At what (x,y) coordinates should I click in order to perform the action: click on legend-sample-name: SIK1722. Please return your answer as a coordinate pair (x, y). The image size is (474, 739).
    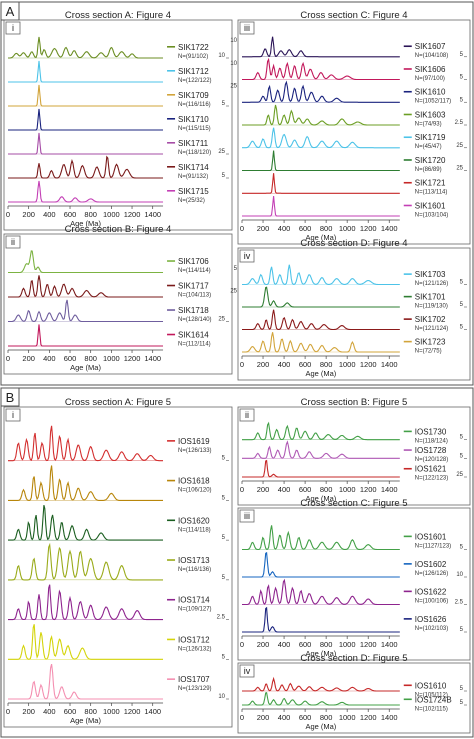
    Looking at the image, I should click on (193, 47).